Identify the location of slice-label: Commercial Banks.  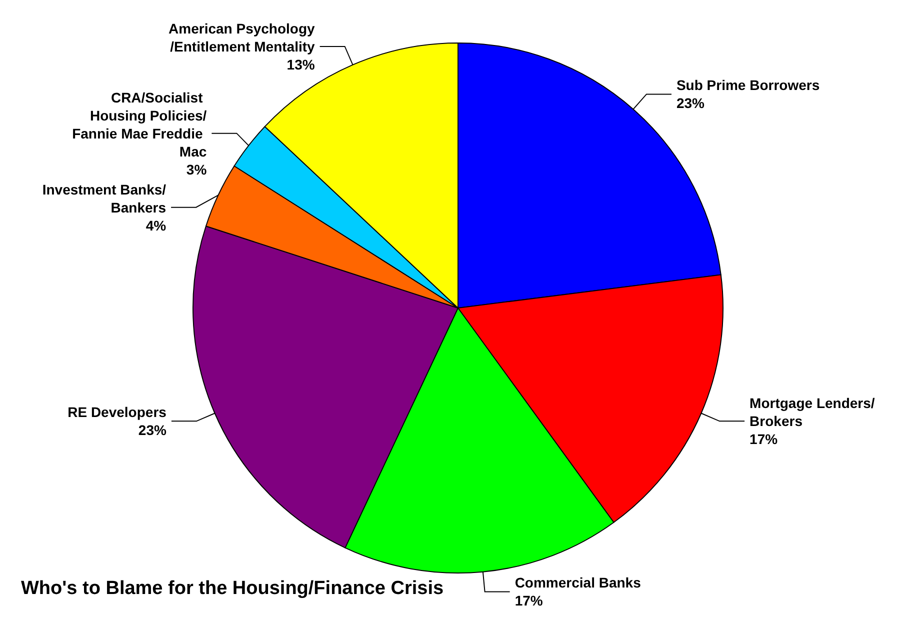
(578, 582).